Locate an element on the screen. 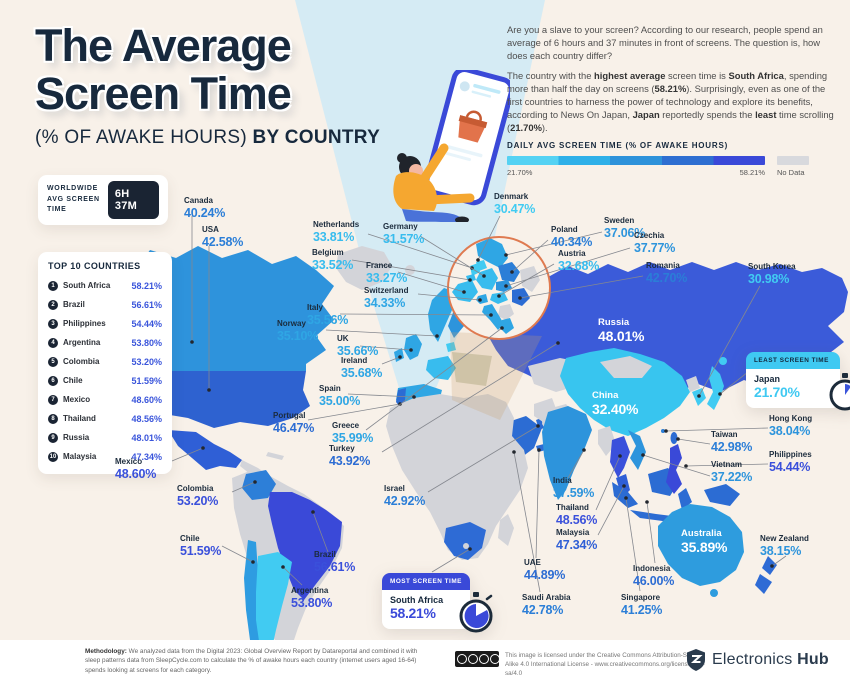  page-subtitle: (% OF AWAKE HOURS) BY COUNTRY is located at coordinates (207, 138).